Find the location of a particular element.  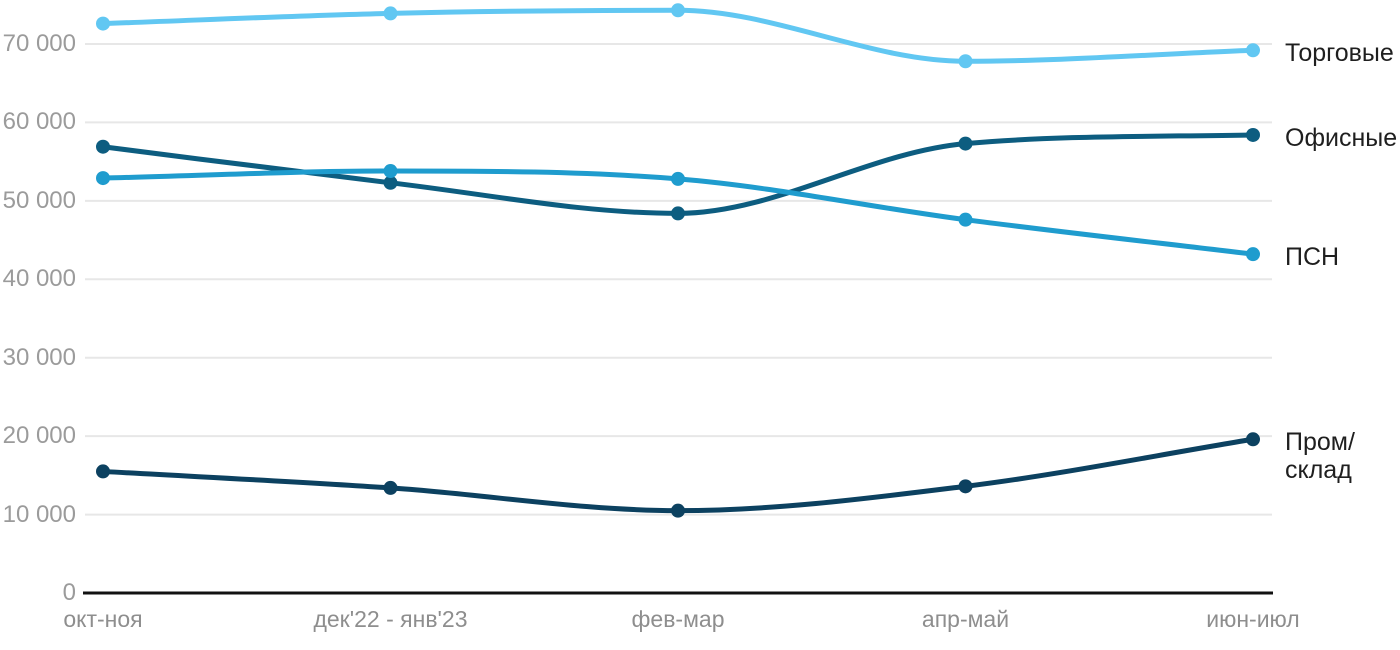

y-tick-label: 0 is located at coordinates (69, 592).